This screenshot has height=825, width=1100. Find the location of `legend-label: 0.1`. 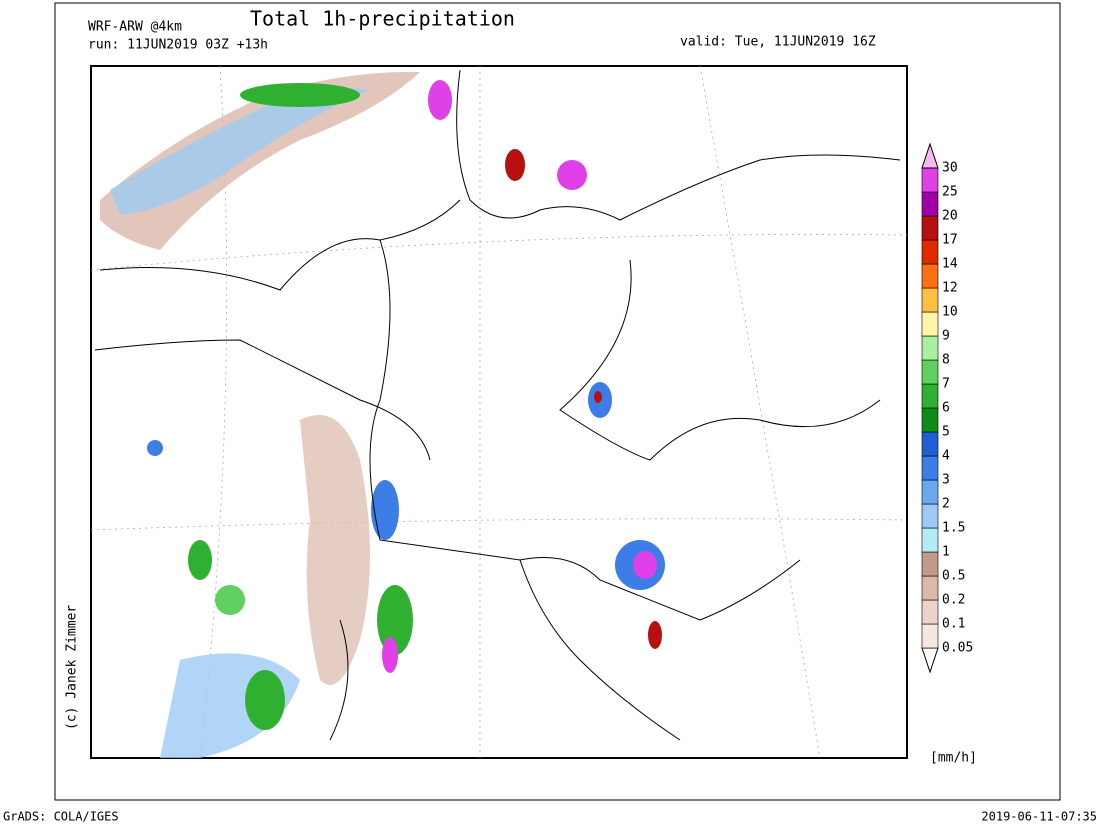

legend-label: 0.1 is located at coordinates (953, 624).